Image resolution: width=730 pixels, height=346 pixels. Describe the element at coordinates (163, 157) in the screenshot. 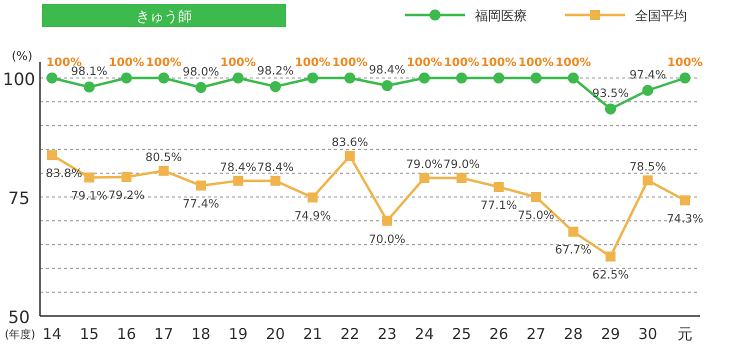

I see `data-label: 80.5%` at that location.